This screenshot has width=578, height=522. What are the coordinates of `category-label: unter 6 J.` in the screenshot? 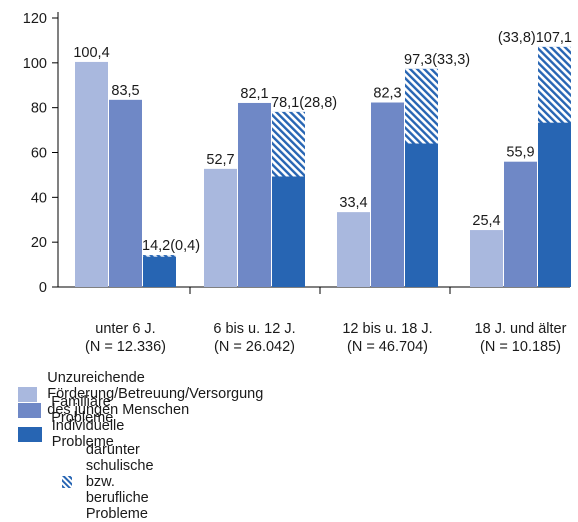 It's located at (125, 329).